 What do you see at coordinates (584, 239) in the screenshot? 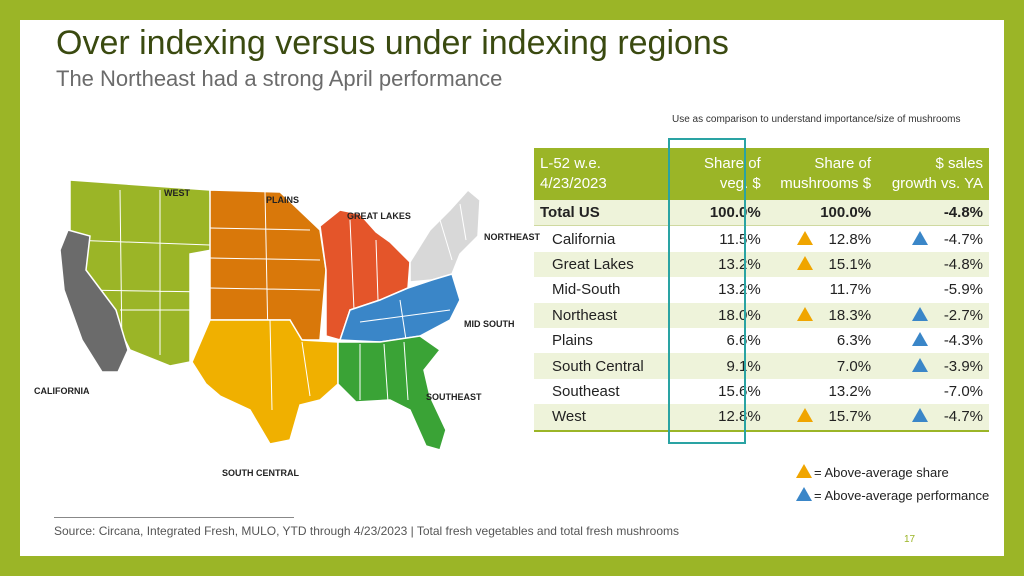
I see `row-name: California` at bounding box center [584, 239].